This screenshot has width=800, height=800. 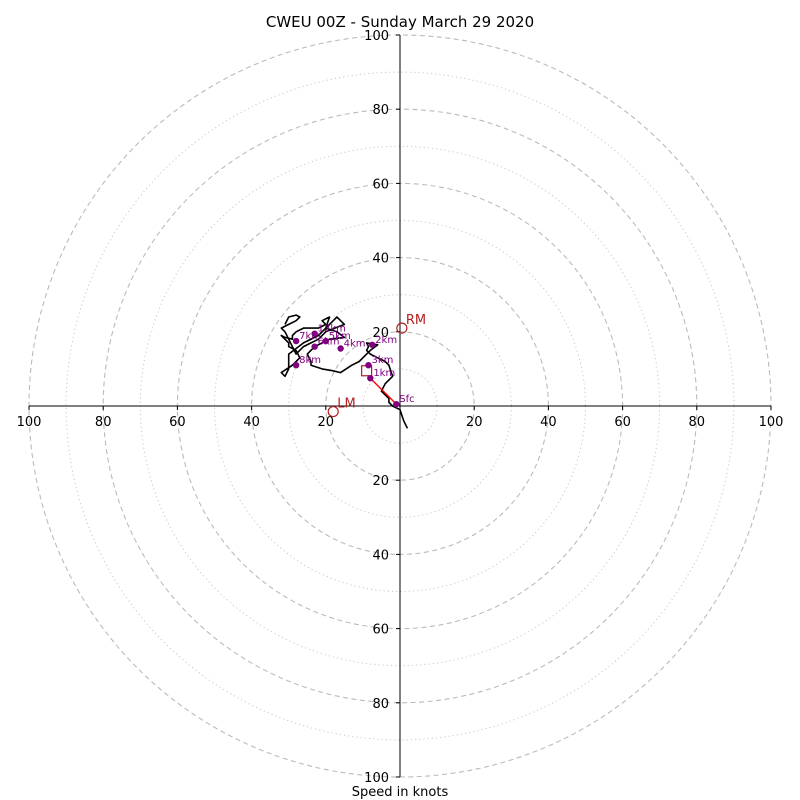 I want to click on height-label: 3km, so click(x=382, y=360).